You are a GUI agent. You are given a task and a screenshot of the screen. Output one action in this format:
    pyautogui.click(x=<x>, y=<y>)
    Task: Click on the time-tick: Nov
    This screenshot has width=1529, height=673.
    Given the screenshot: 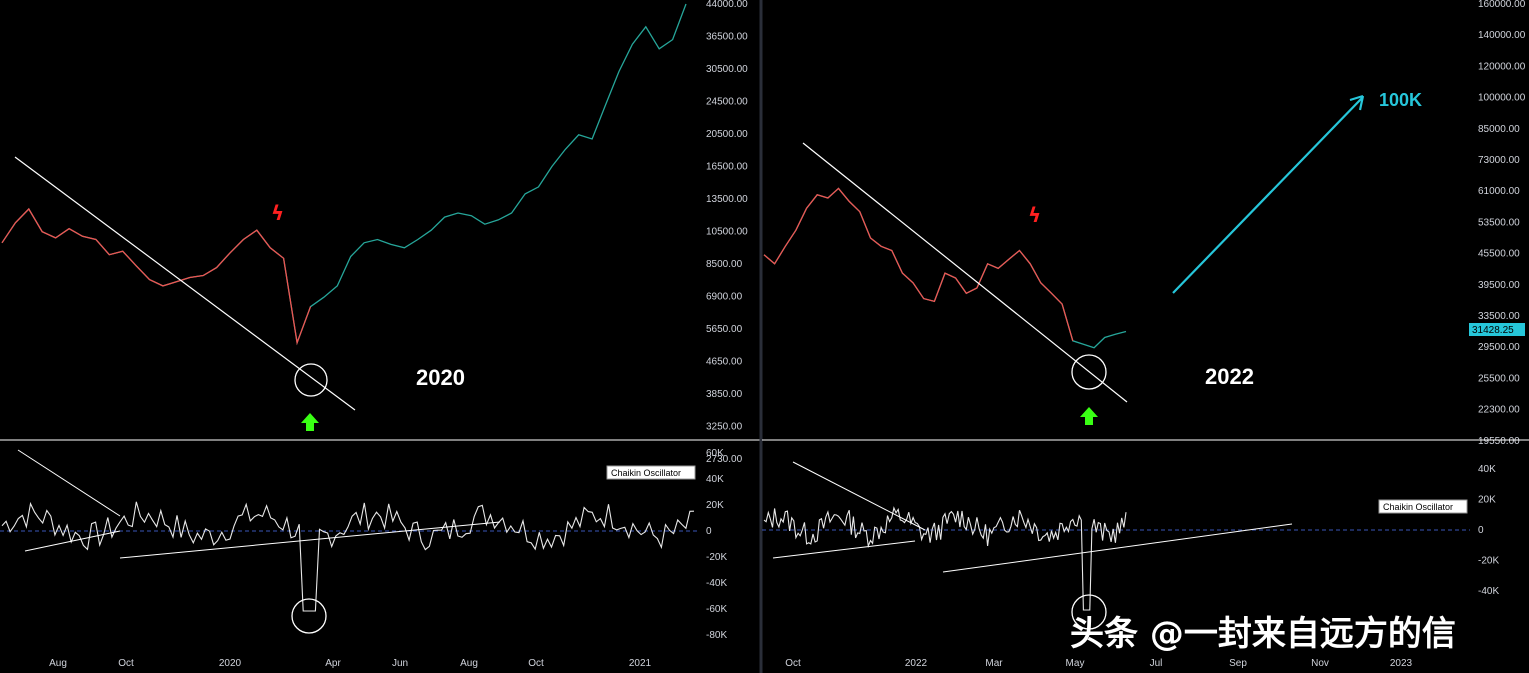 What is the action you would take?
    pyautogui.click(x=1320, y=663)
    